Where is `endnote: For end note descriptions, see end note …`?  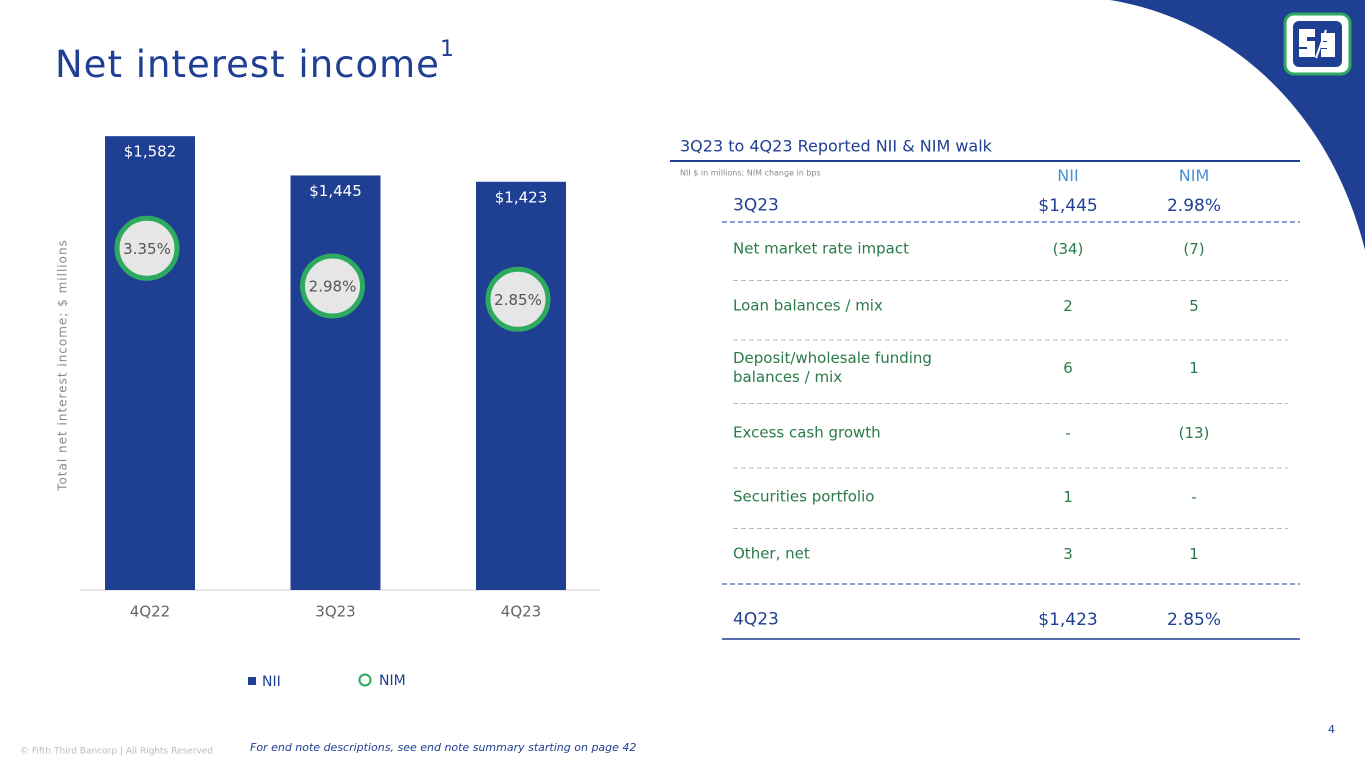
endnote: For end note descriptions, see end note … is located at coordinates (443, 747).